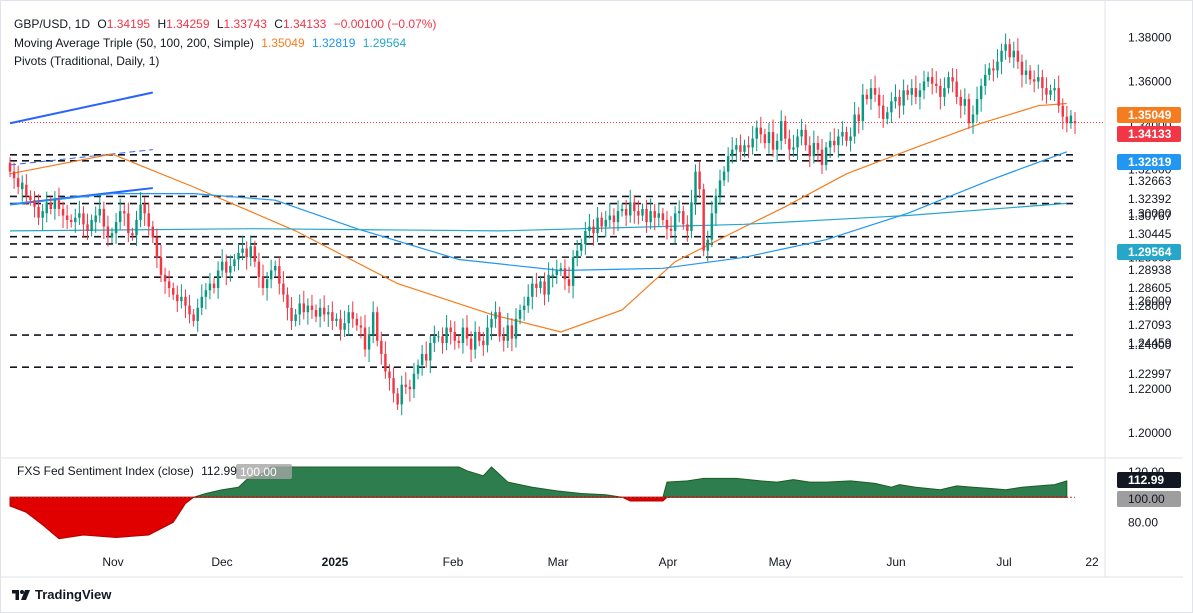  Describe the element at coordinates (21, 594) in the screenshot. I see `tradingview-logo-icon` at that location.